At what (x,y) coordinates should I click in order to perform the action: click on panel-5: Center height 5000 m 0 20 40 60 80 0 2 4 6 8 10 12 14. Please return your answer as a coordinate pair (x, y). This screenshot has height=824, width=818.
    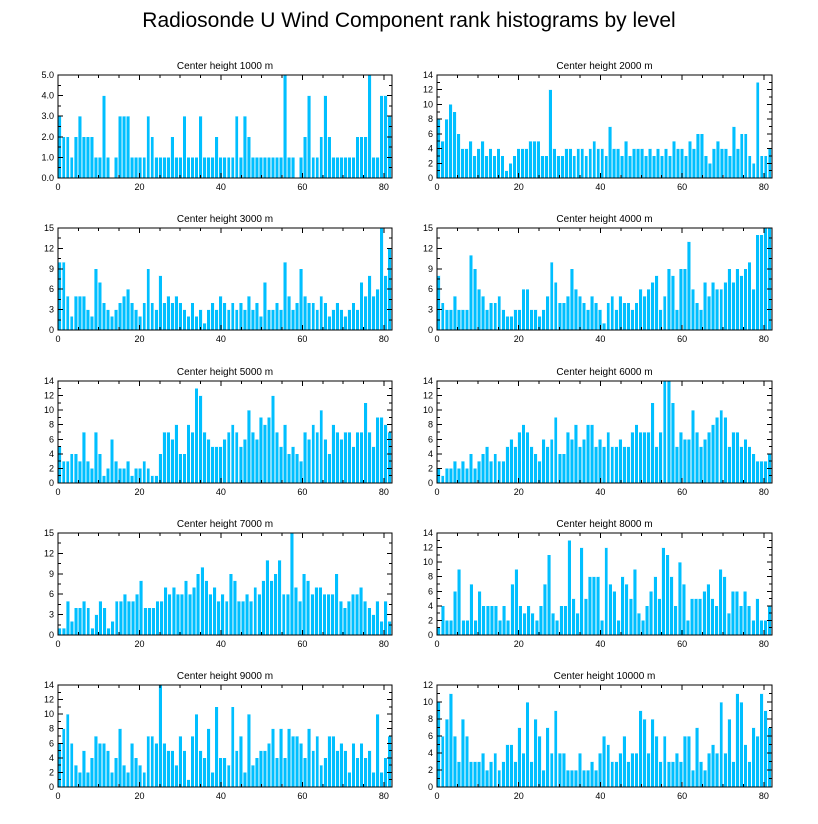
    Looking at the image, I should click on (218, 432).